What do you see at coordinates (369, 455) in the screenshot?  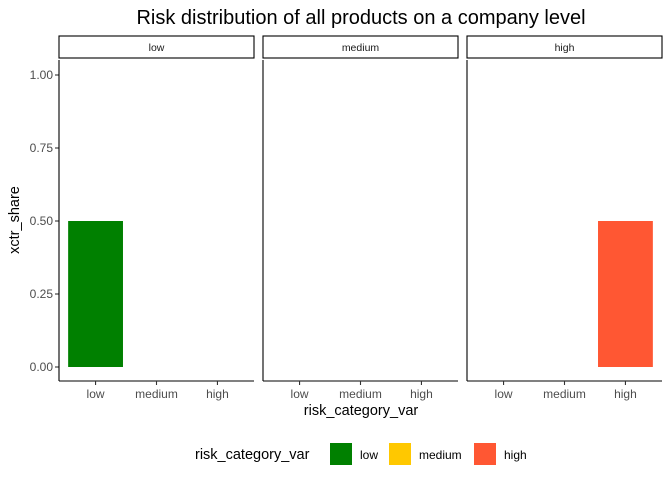 I see `legend-label: low` at bounding box center [369, 455].